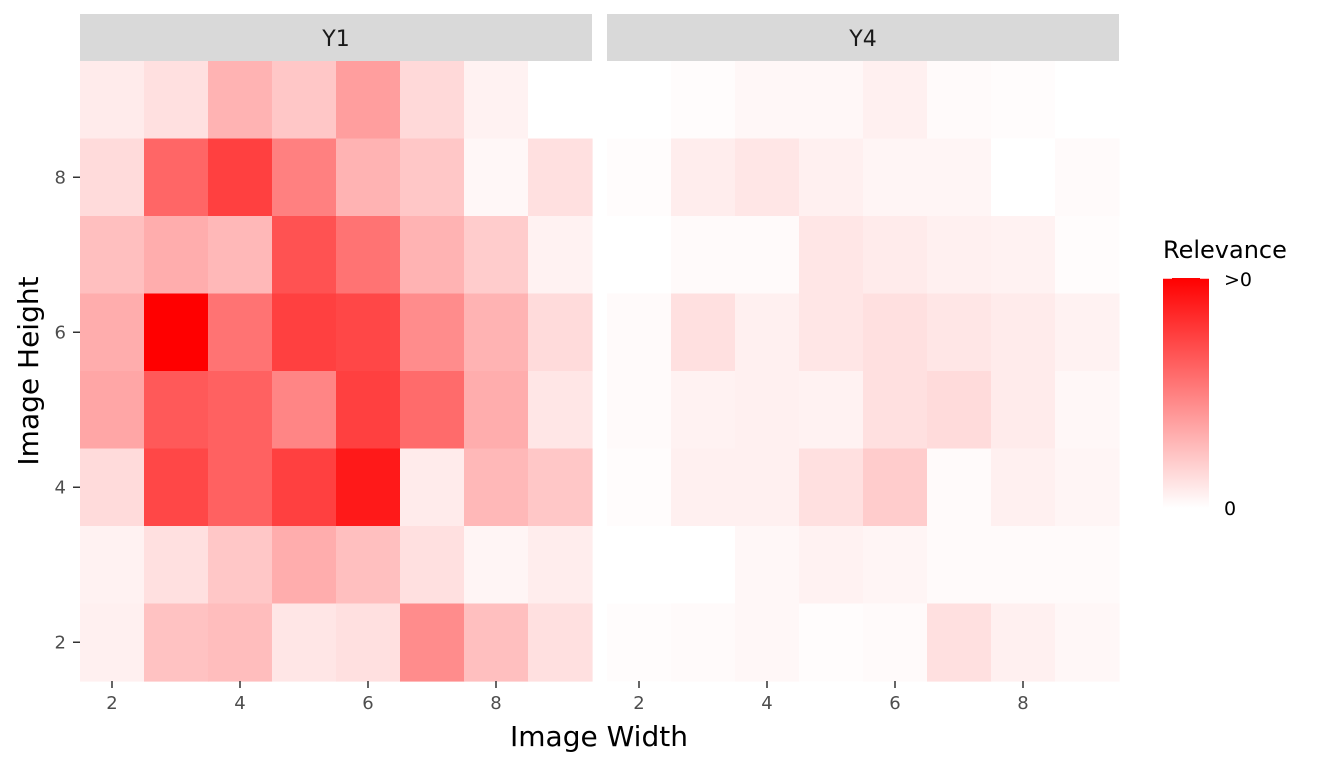 Image resolution: width=1344 pixels, height=773 pixels. What do you see at coordinates (60, 487) in the screenshot?
I see `y-tick-label: 4` at bounding box center [60, 487].